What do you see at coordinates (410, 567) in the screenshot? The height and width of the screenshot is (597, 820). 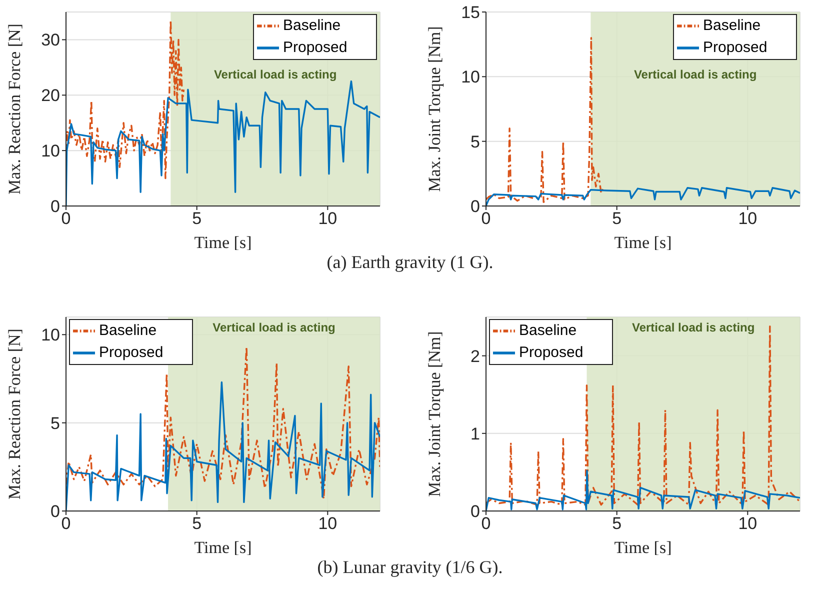 I see `text: (b) Lunar gravity (1/6 G).` at bounding box center [410, 567].